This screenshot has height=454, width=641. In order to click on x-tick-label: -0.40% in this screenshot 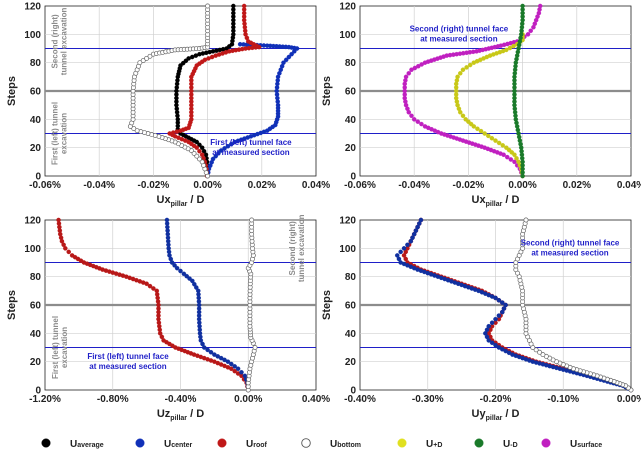, I will do `click(360, 399)`.